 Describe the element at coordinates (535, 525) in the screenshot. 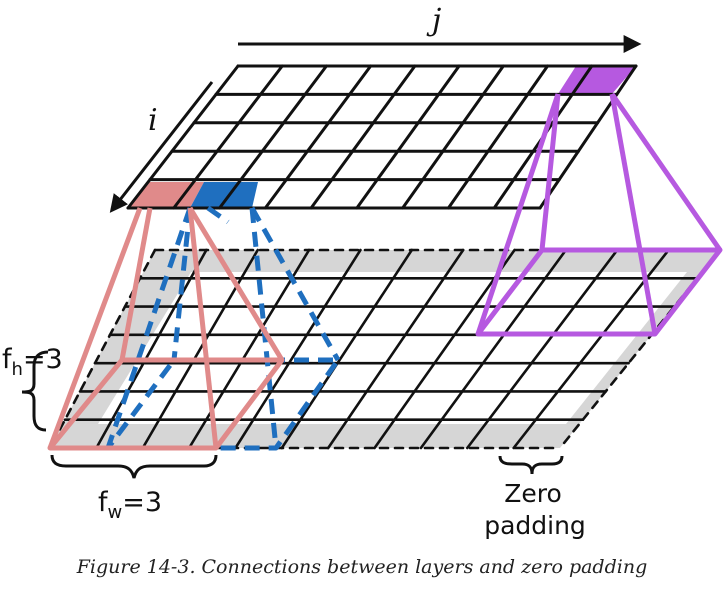

I see `zero-padding-label-line2: padding` at that location.